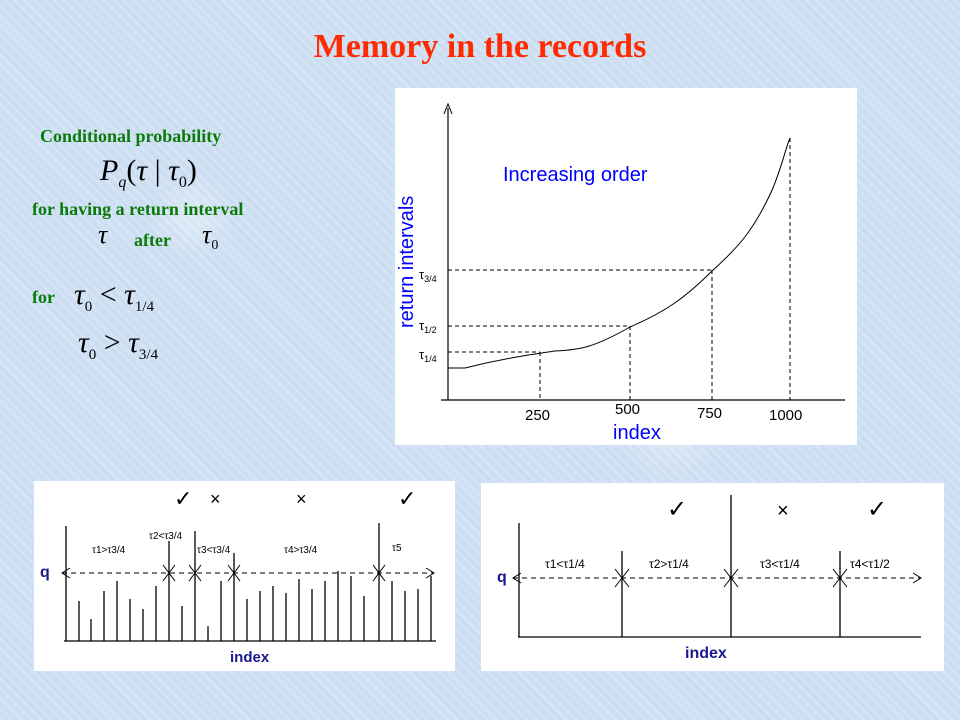 This screenshot has height=720, width=960. What do you see at coordinates (397, 548) in the screenshot?
I see `interval-label: τ5` at bounding box center [397, 548].